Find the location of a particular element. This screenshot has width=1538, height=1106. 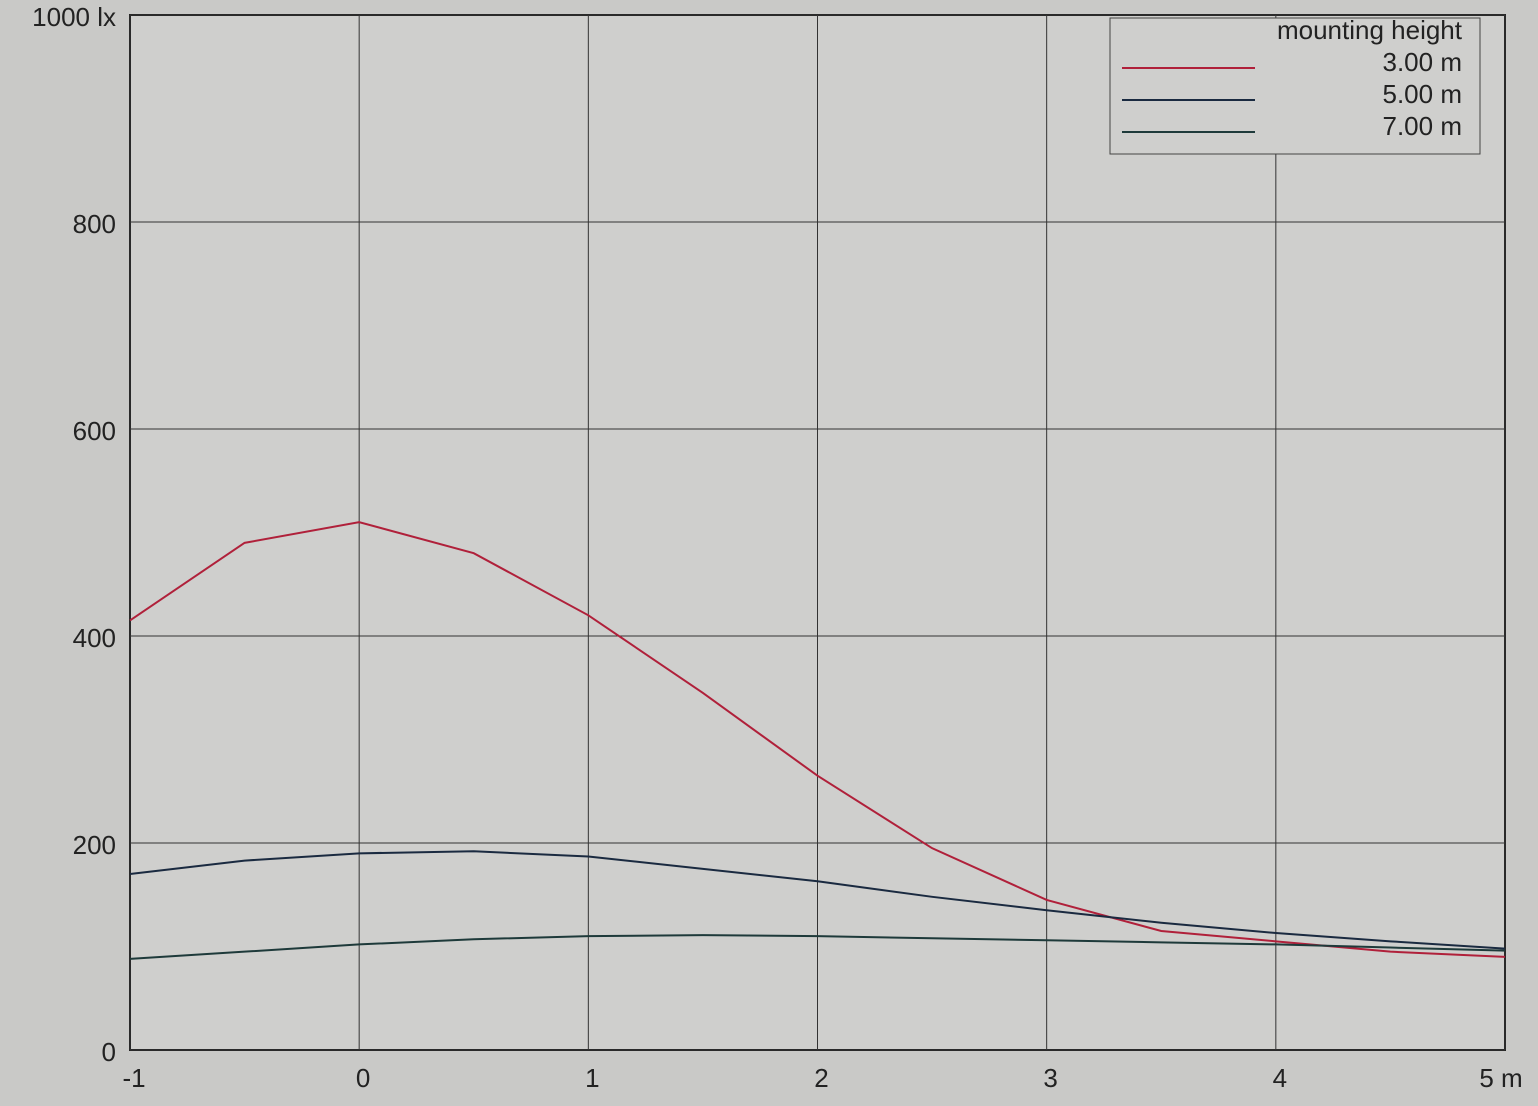

y-tick-label: 0 is located at coordinates (109, 1052).